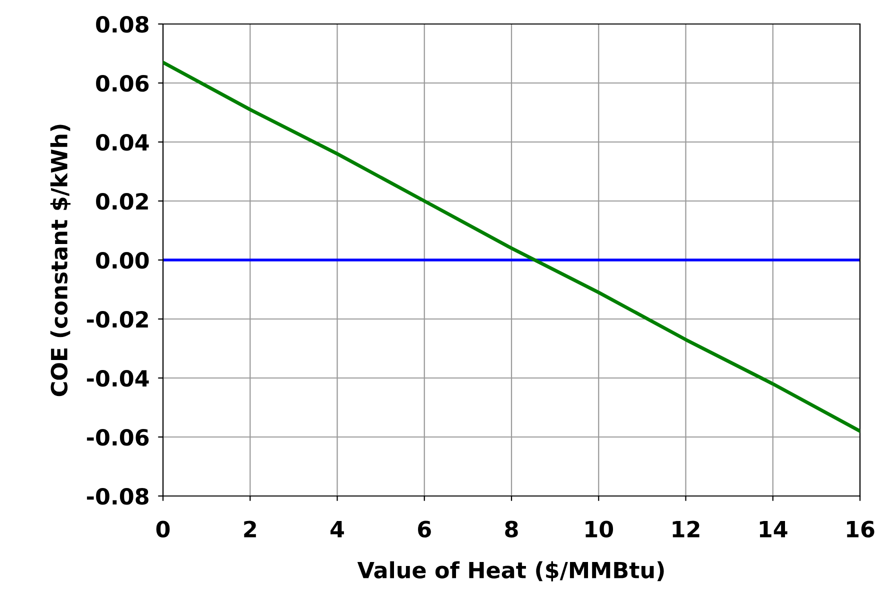 This screenshot has height=613, width=887. Describe the element at coordinates (686, 529) in the screenshot. I see `x-tick-label: 12` at that location.